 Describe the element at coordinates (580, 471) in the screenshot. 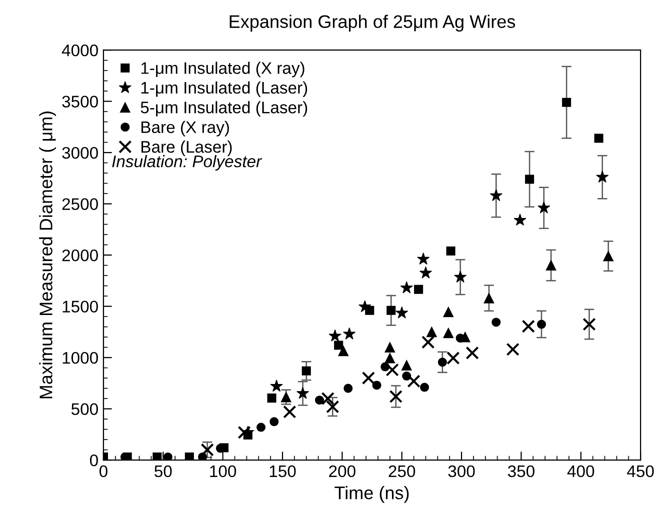

I see `x-tick-label: 400` at that location.